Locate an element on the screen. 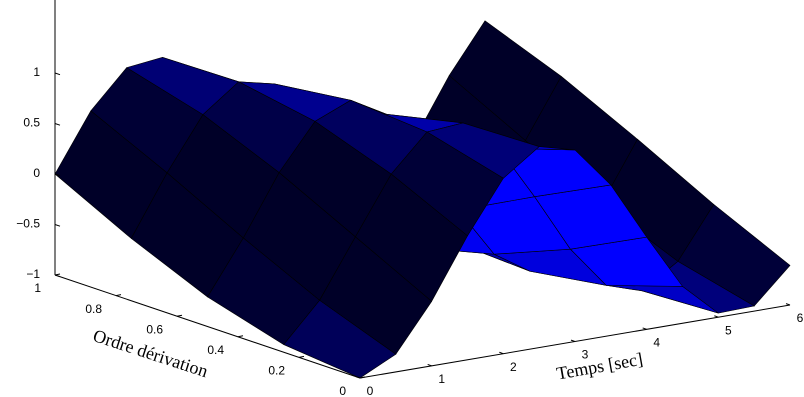 The image size is (804, 397). z-tick-label: 0.5 is located at coordinates (31, 123).